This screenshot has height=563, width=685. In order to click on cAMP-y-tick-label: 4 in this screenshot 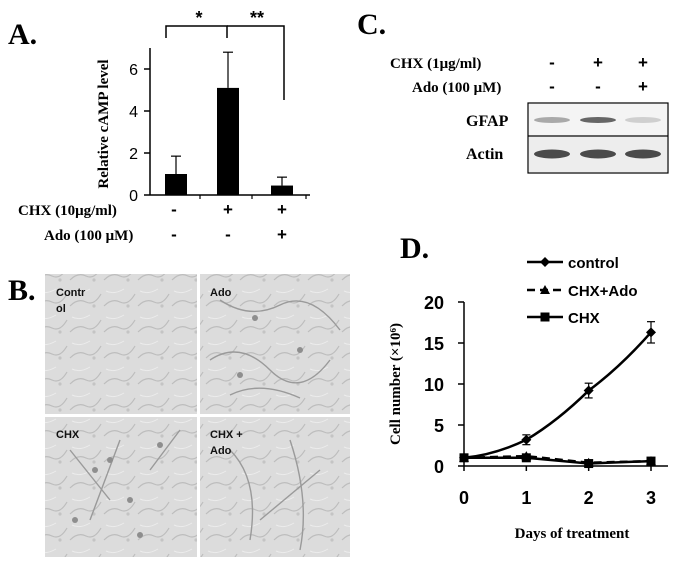, I will do `click(133, 112)`.